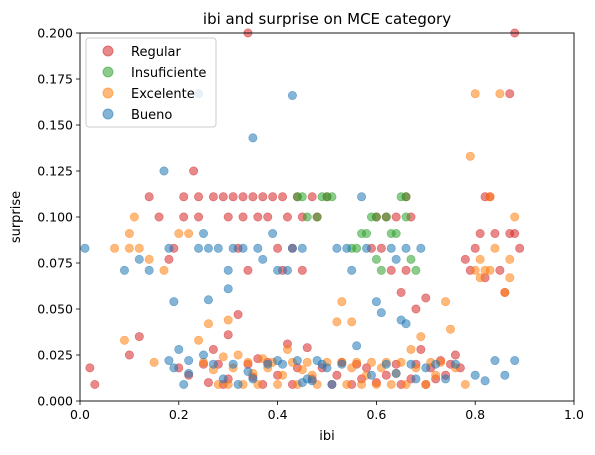 The image size is (595, 455). Describe the element at coordinates (574, 414) in the screenshot. I see `x-tick-label: 1.0` at that location.